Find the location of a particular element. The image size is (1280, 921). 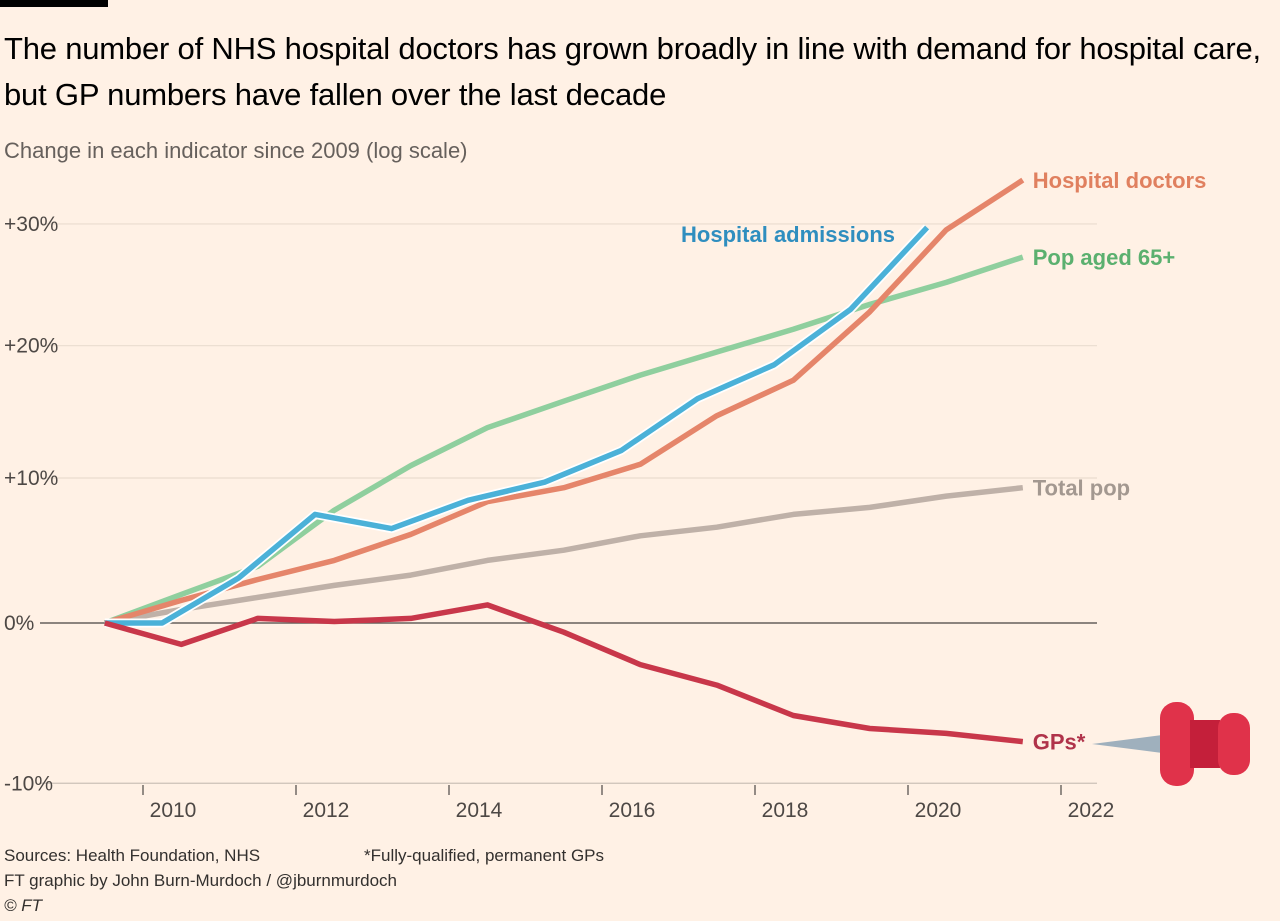

series-line-gps is located at coordinates (564, 673).